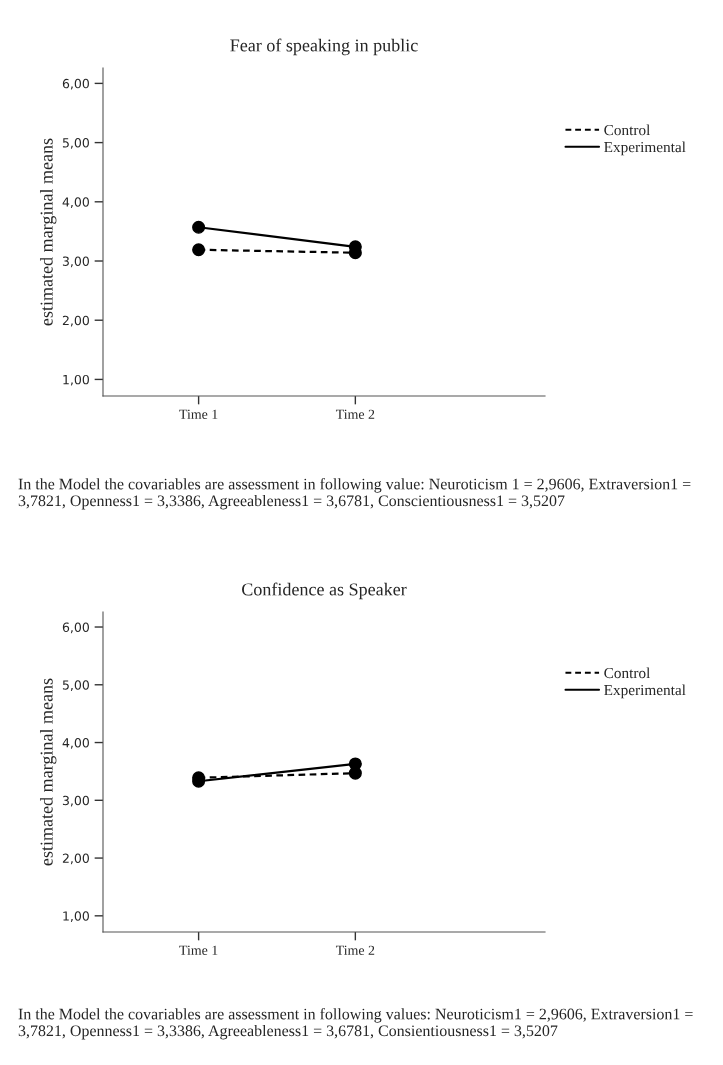 This screenshot has width=723, height=1065. Describe the element at coordinates (355, 1024) in the screenshot. I see `text: In the Model the covariables are assessment in following values: Neuroticism1 = 2,9606, Extraversion1 = 3,7821, Openness1 = 3,3386, Agreeableness1 = 3,6781, Consientiousness1 = 3,5207` at that location.